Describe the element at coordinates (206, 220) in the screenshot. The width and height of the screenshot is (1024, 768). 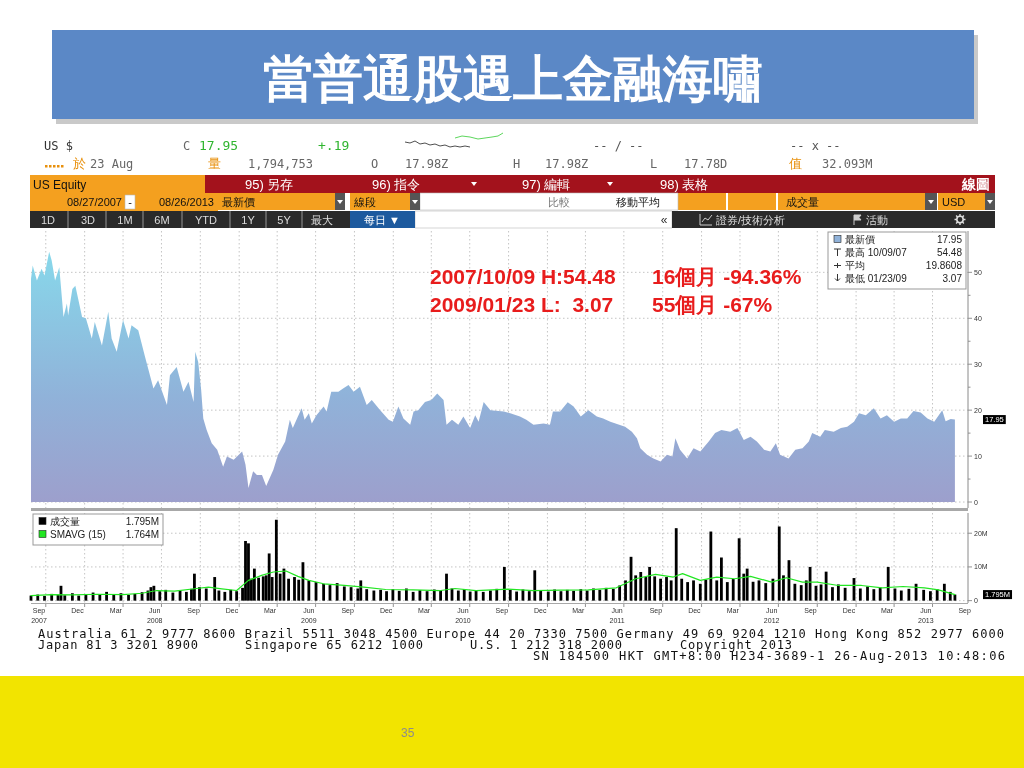
I see `text: YTD` at that location.